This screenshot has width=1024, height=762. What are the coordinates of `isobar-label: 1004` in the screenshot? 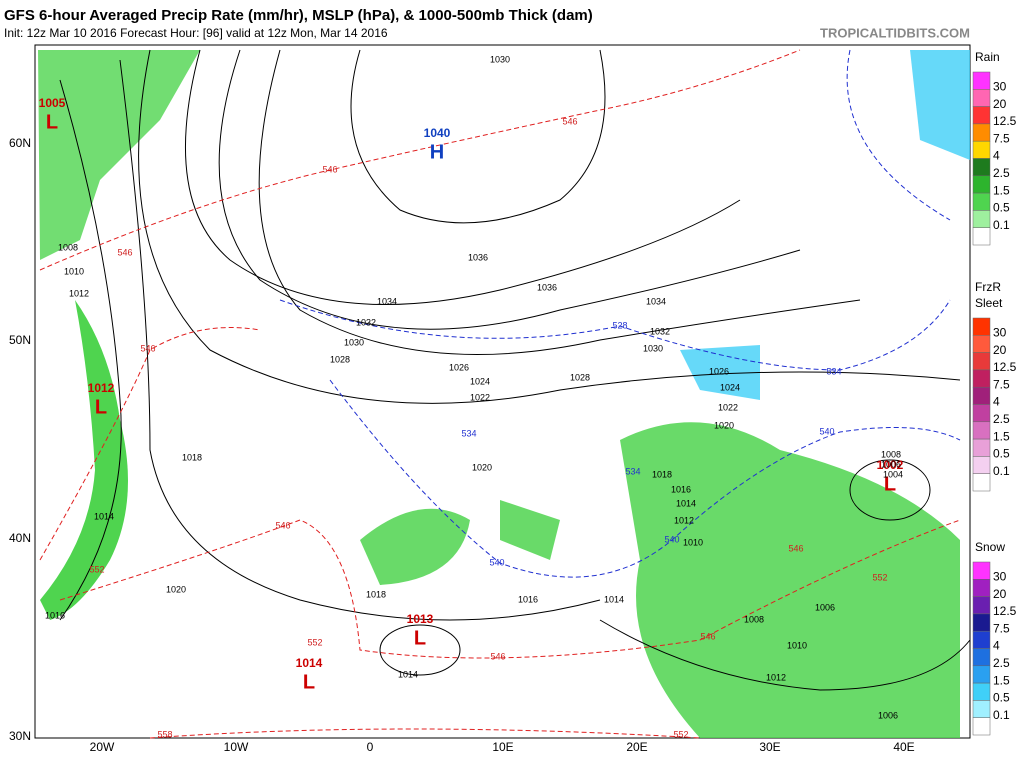 It's located at (893, 474).